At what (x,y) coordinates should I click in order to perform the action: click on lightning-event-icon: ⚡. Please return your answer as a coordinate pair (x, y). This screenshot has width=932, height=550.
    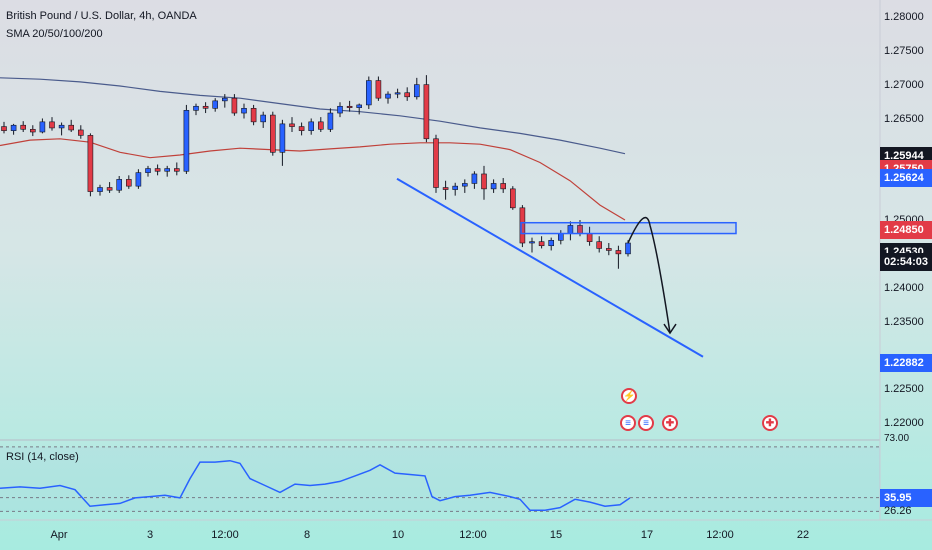
    Looking at the image, I should click on (629, 396).